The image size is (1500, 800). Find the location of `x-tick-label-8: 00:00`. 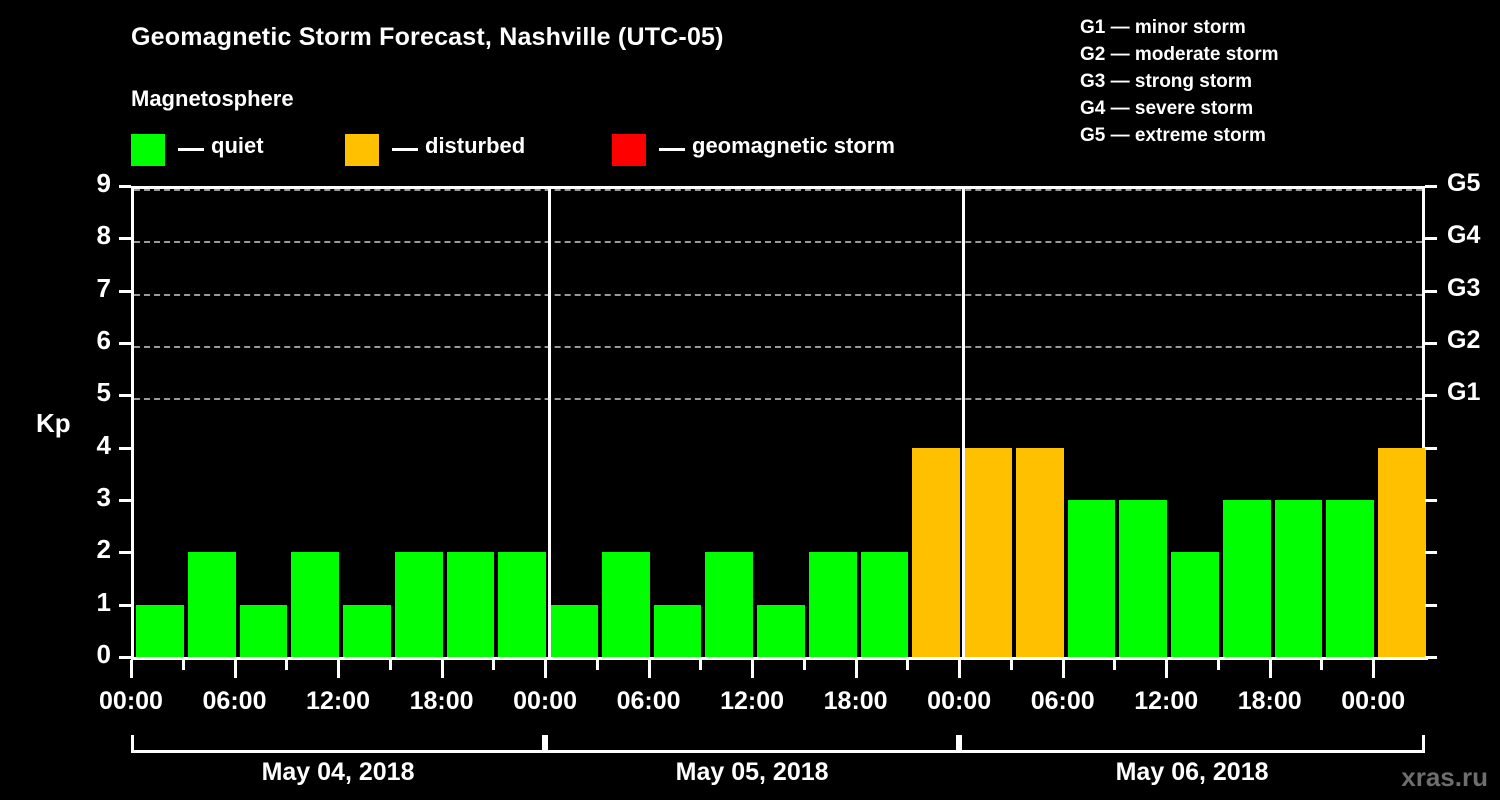

x-tick-label-8: 00:00 is located at coordinates (959, 701).